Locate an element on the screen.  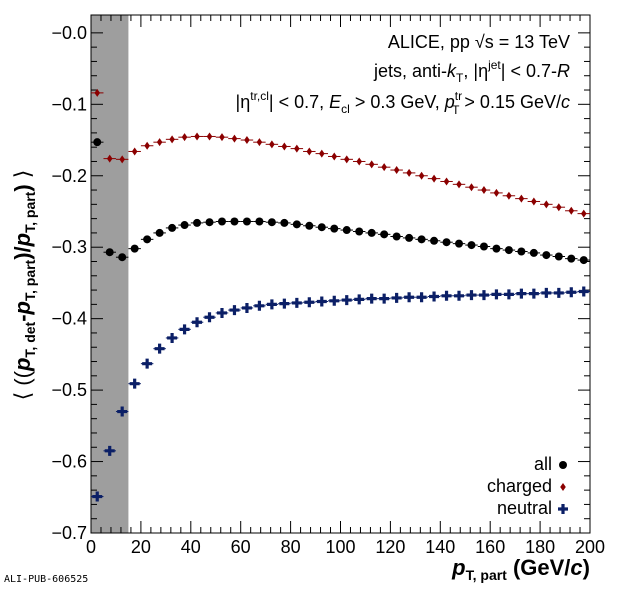
y-axis-label: ⟨ ((pT, det-pT, part)/pT, part) ⟩ is located at coordinates (24, 285).